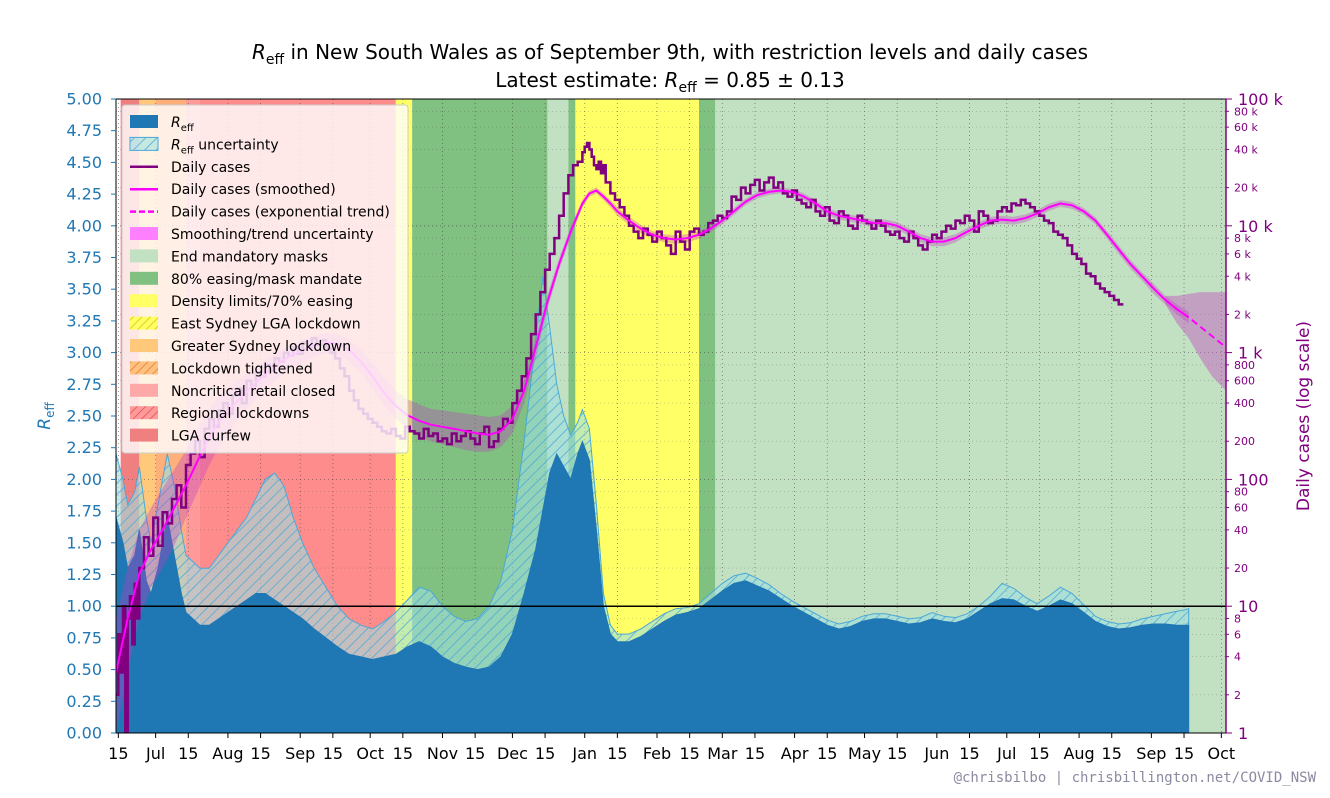 The image size is (1330, 798). What do you see at coordinates (1151, 753) in the screenshot?
I see `x-tick-label-29: Sep` at bounding box center [1151, 753].